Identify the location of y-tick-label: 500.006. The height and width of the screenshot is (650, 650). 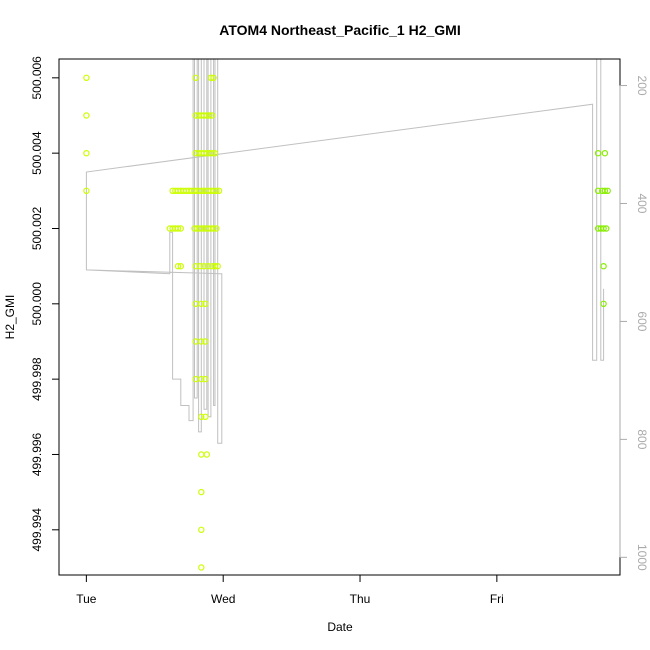
(37, 78).